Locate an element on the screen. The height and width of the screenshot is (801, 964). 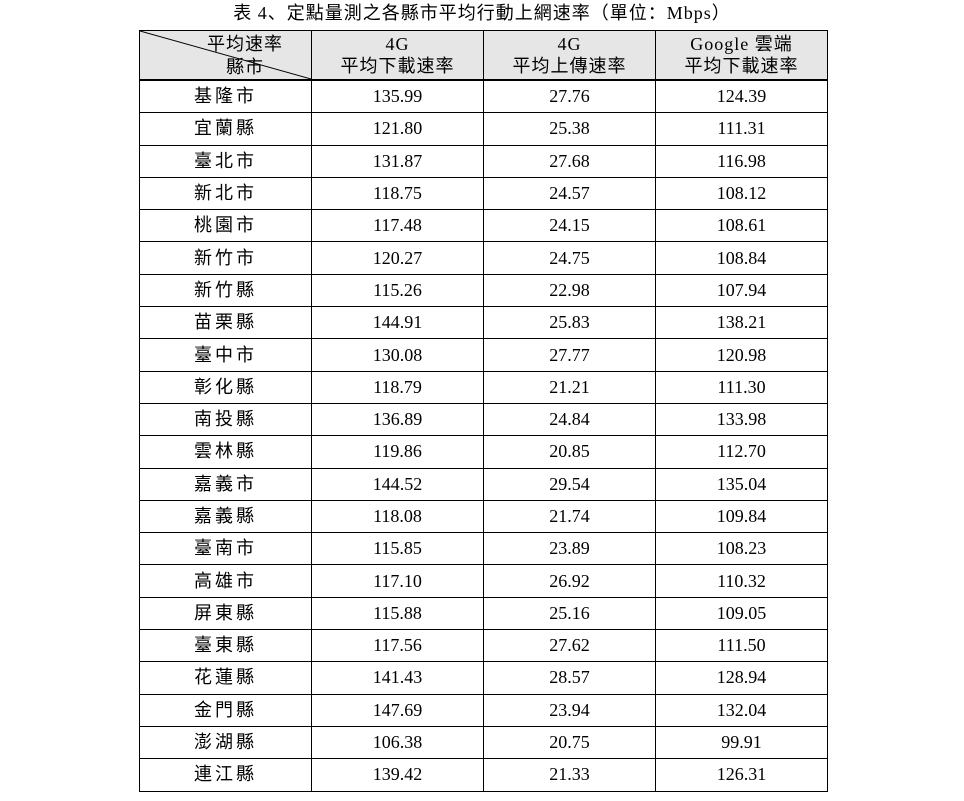
value-cell: 147.69 is located at coordinates (397, 710).